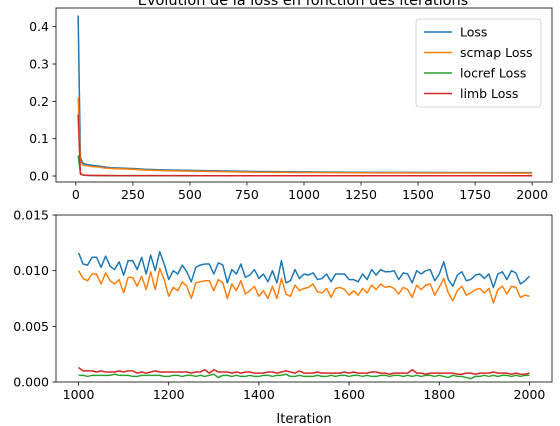  What do you see at coordinates (489, 93) in the screenshot?
I see `legend-label-limb-loss: limb Loss` at bounding box center [489, 93].